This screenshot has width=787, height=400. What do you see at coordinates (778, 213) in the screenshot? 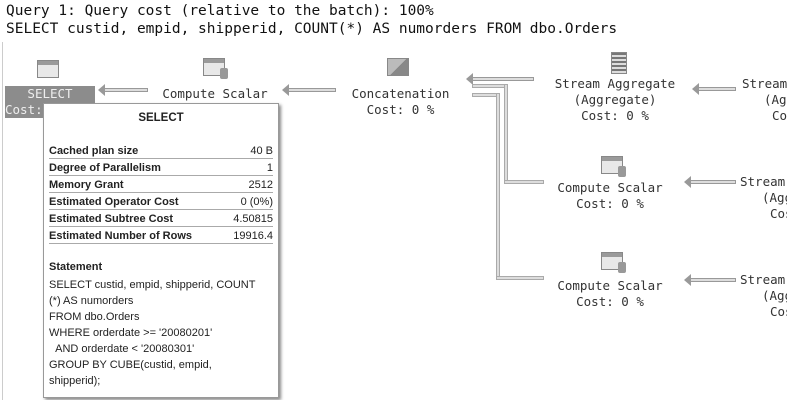
I see `right2-cost: Cost: 0 %` at bounding box center [778, 213].